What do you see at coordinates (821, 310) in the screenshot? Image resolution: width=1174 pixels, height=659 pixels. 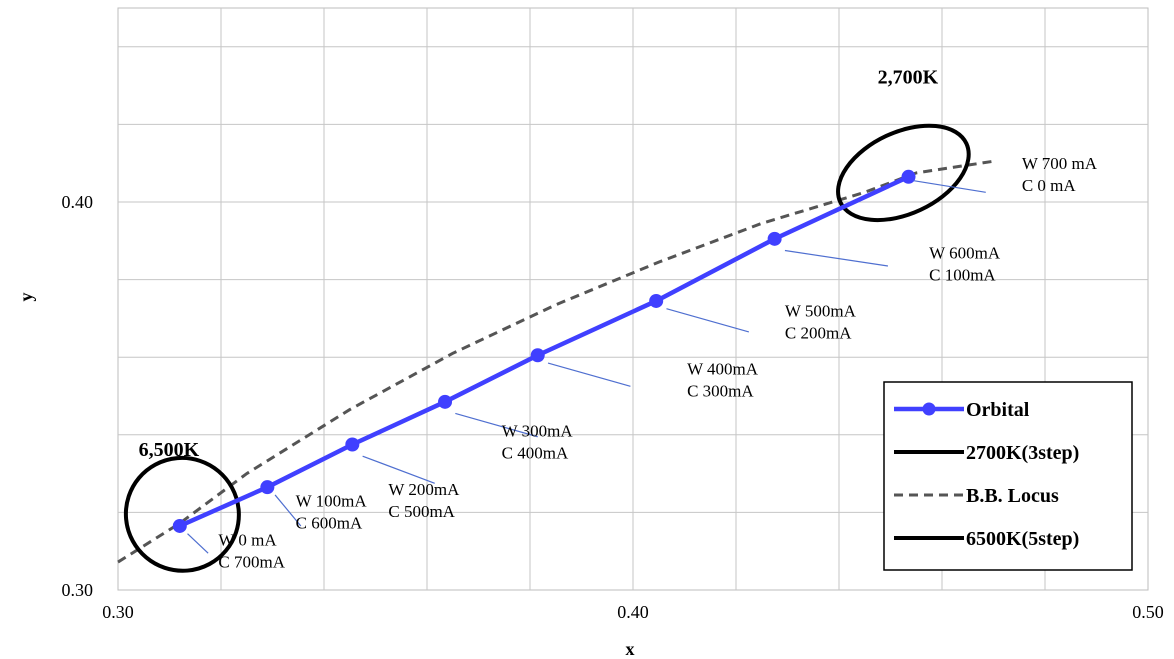 I see `current-label: W 500mA` at bounding box center [821, 310].